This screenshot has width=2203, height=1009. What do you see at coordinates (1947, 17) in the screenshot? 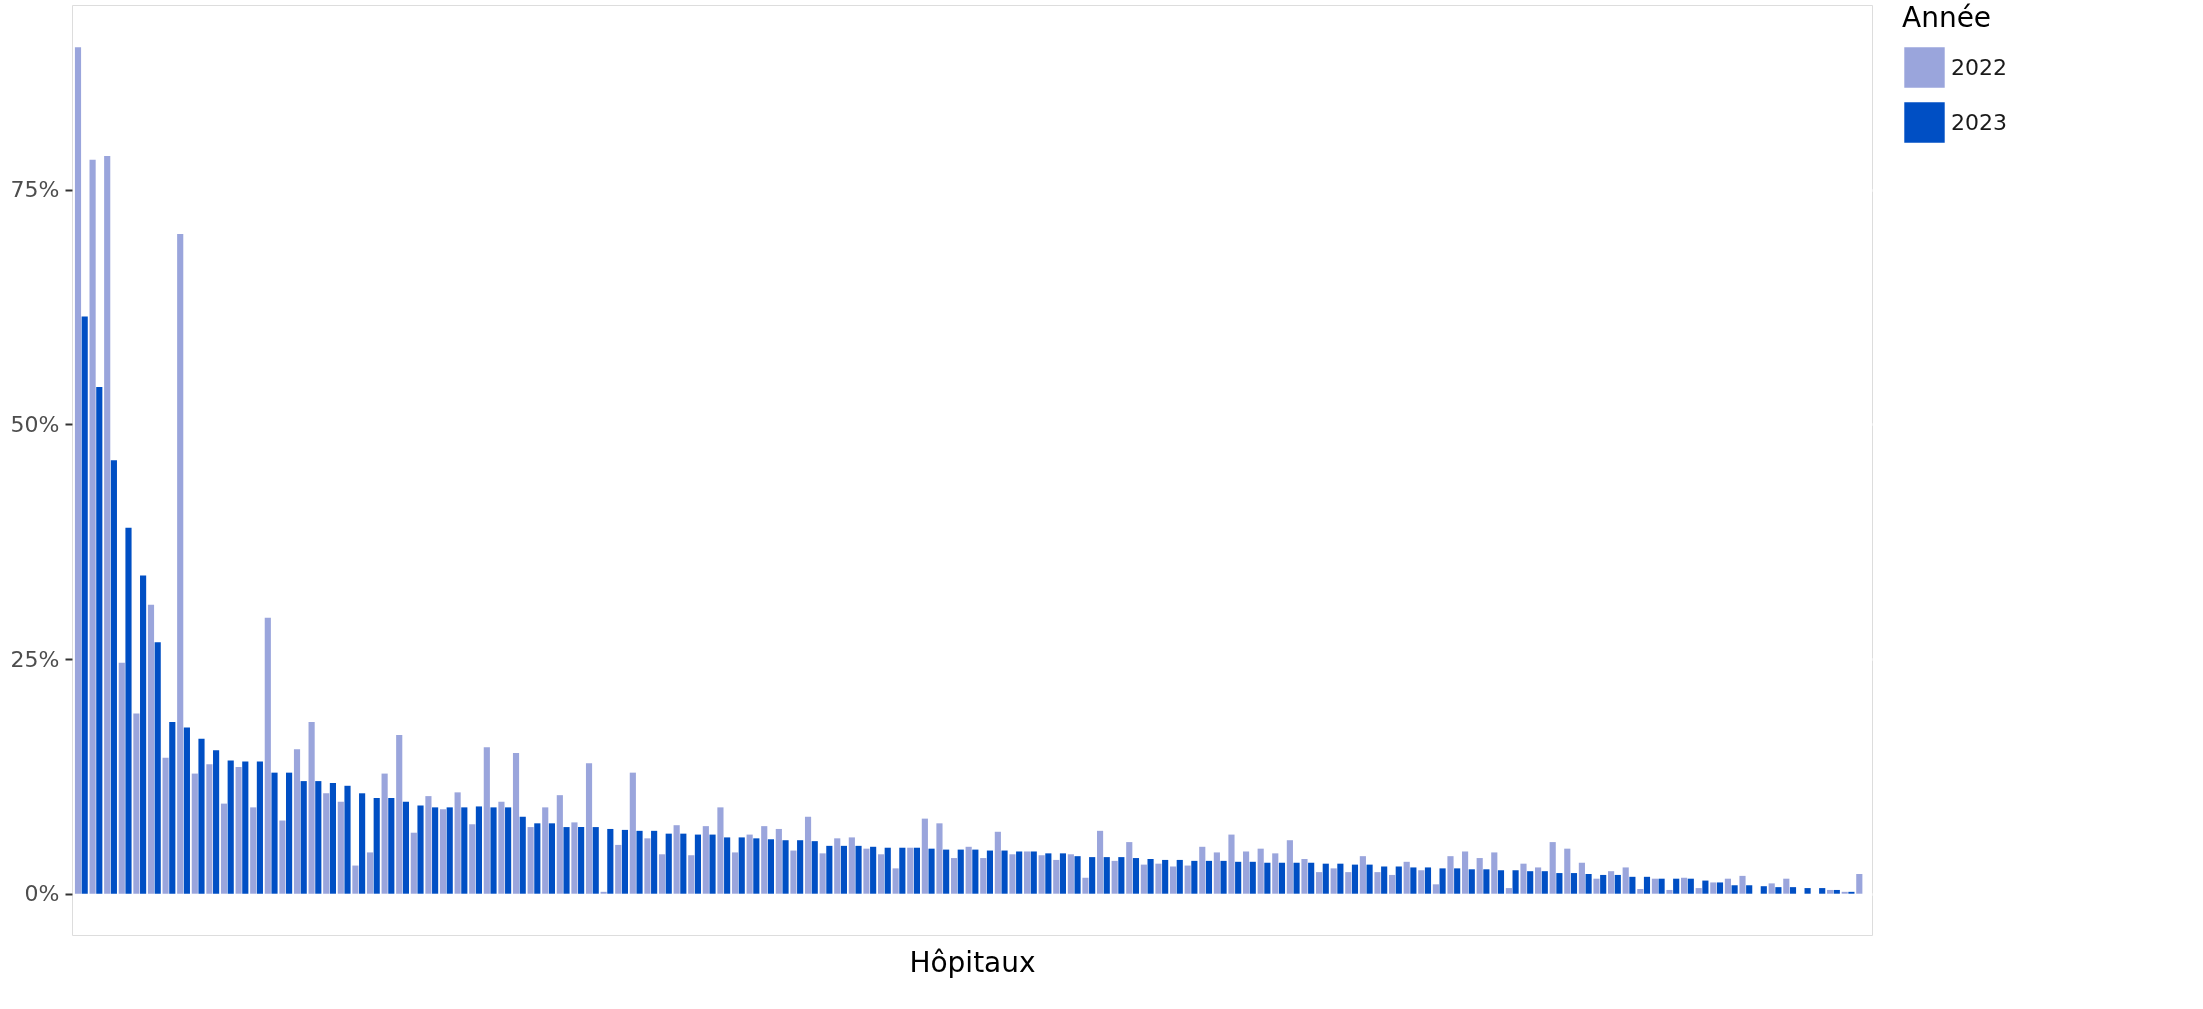
I see `legend-title: Année` at bounding box center [1947, 17].